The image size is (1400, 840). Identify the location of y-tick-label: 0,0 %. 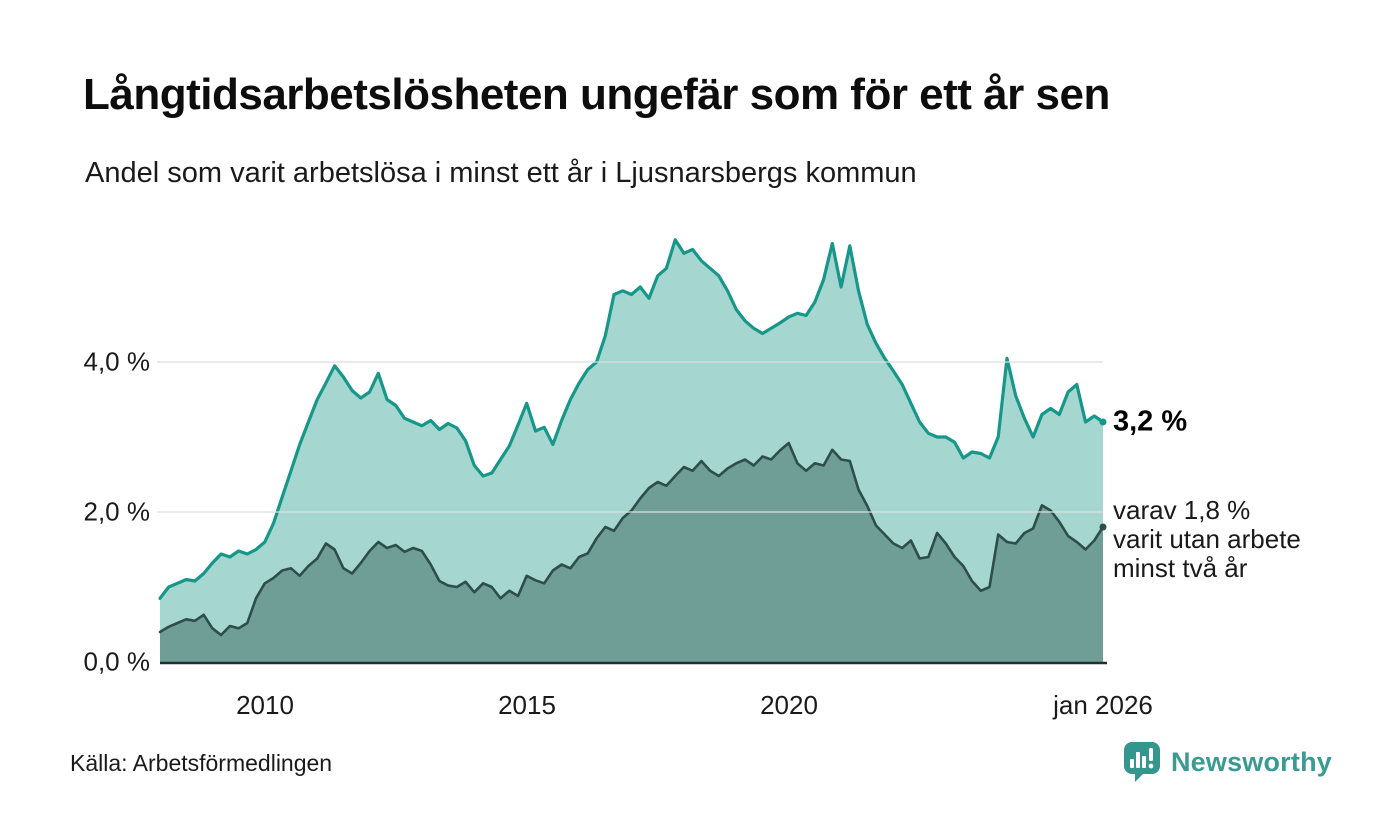
(117, 661).